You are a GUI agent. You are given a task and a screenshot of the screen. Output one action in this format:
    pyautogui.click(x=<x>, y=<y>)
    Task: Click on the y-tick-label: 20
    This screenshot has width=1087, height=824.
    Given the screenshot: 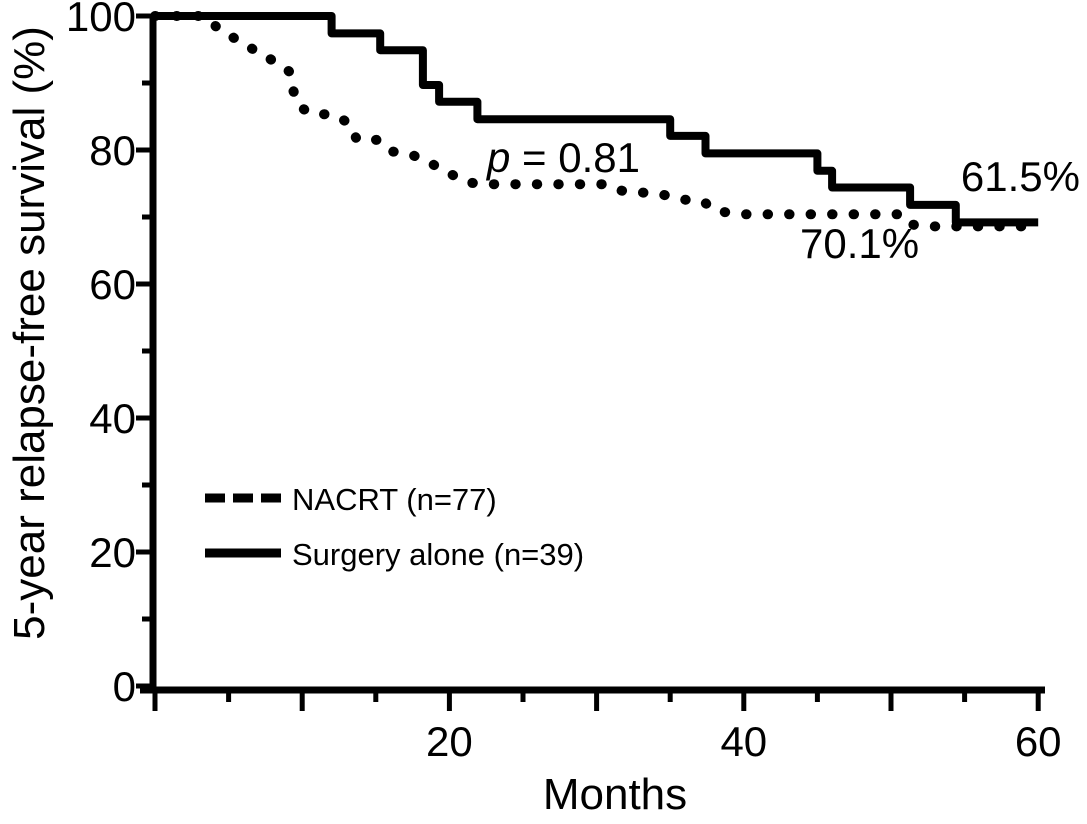 What is the action you would take?
    pyautogui.click(x=112, y=552)
    